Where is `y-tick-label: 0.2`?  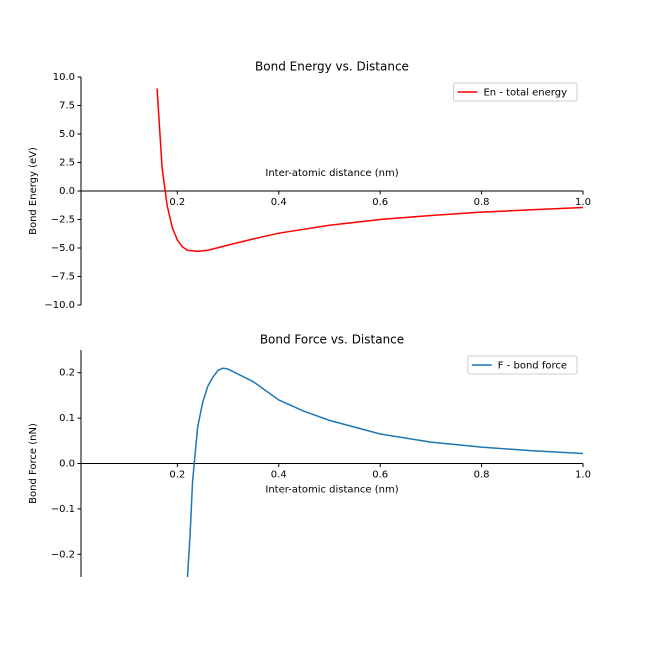
y-tick-label: 0.2 is located at coordinates (67, 373).